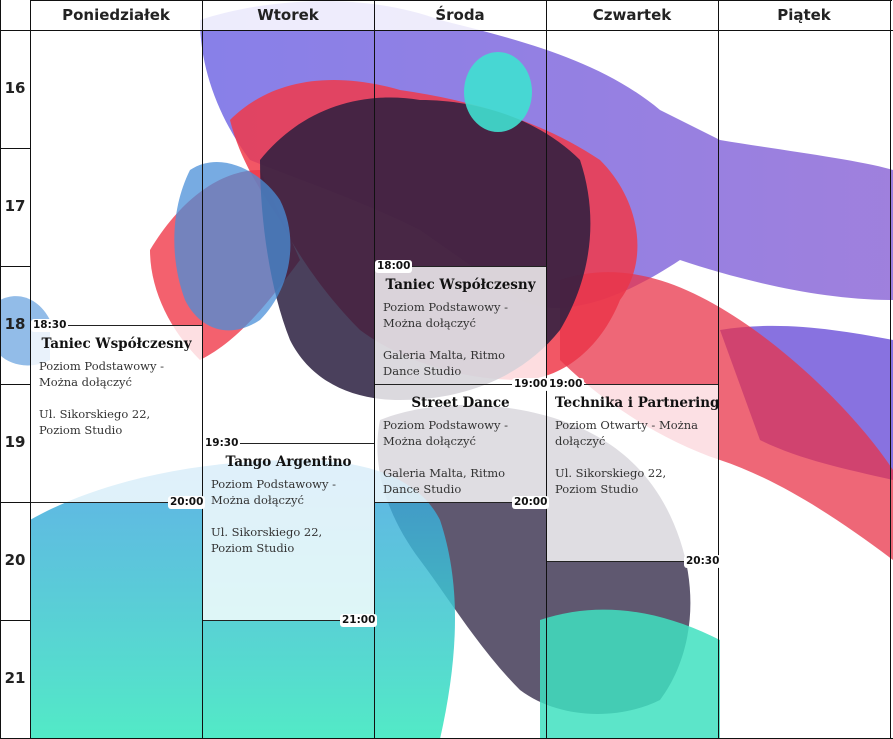  Describe the element at coordinates (15, 206) in the screenshot. I see `hour-label-17: 17` at that location.